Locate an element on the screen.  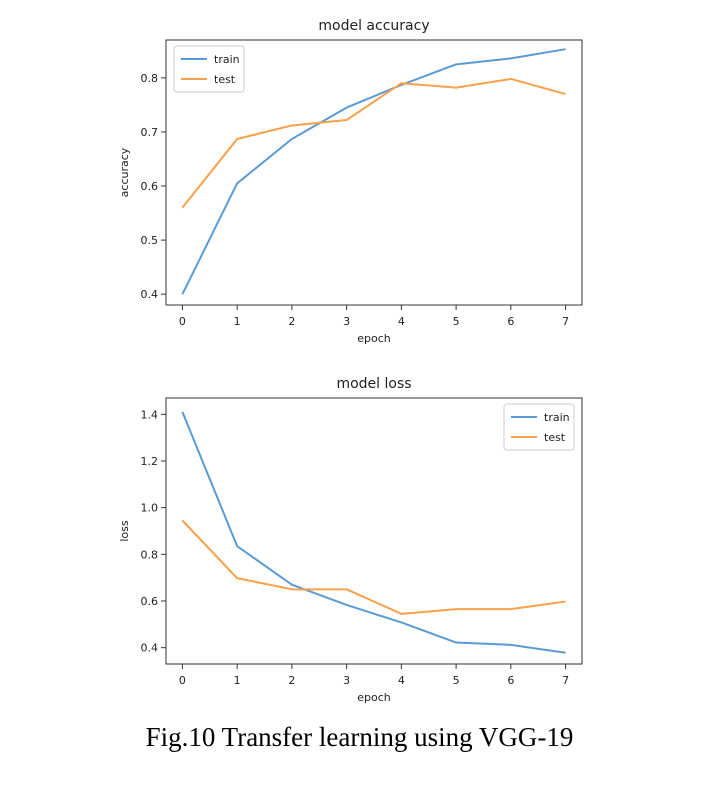
y-tick-label: 1.0 is located at coordinates (150, 508).